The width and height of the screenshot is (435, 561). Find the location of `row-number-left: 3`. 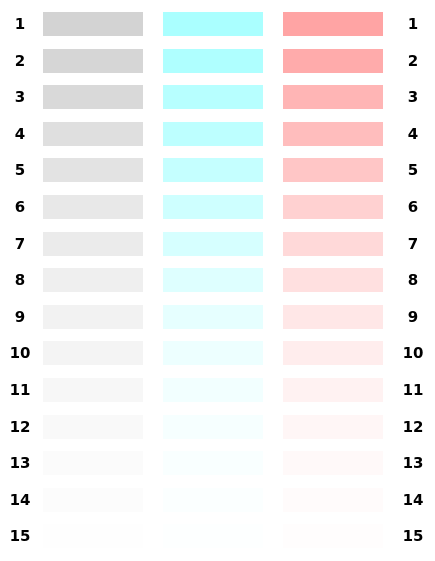

row-number-left: 3 is located at coordinates (20, 97).